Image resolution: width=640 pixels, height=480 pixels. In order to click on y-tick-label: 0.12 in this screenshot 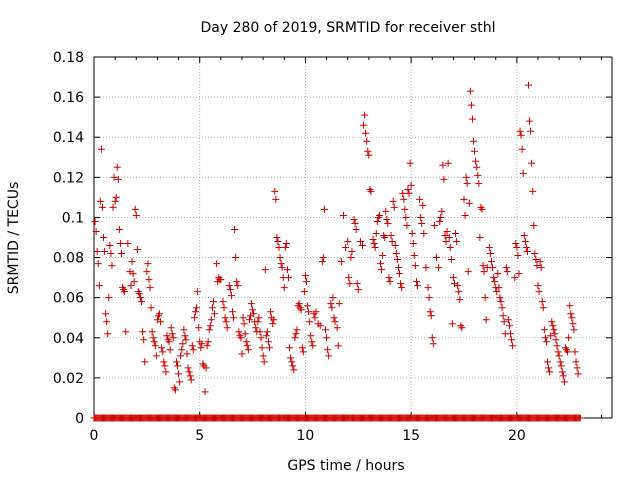, I will do `click(68, 178)`.